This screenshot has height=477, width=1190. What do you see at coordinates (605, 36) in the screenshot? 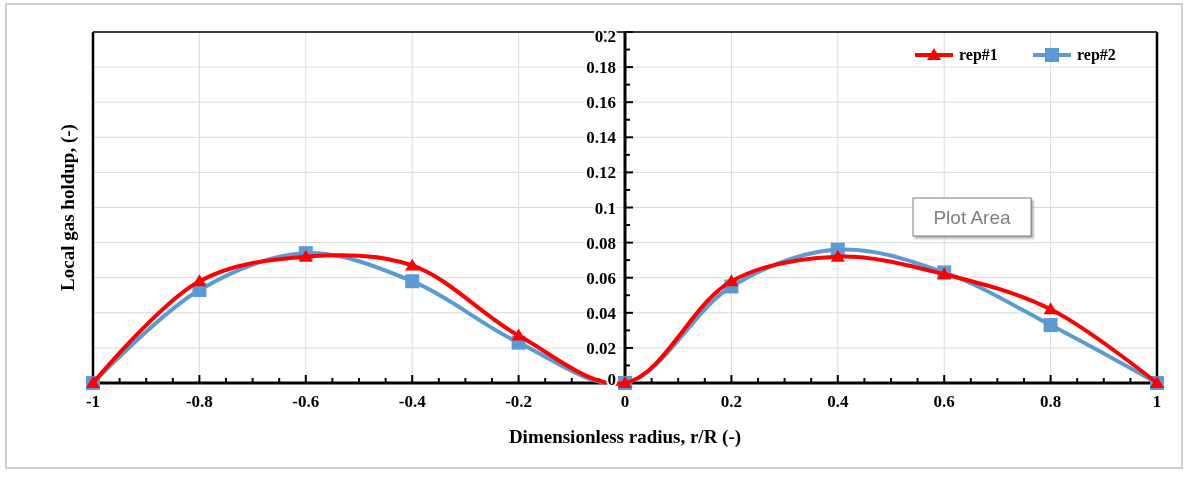
I see `y-tick-label: 0.2` at bounding box center [605, 36].